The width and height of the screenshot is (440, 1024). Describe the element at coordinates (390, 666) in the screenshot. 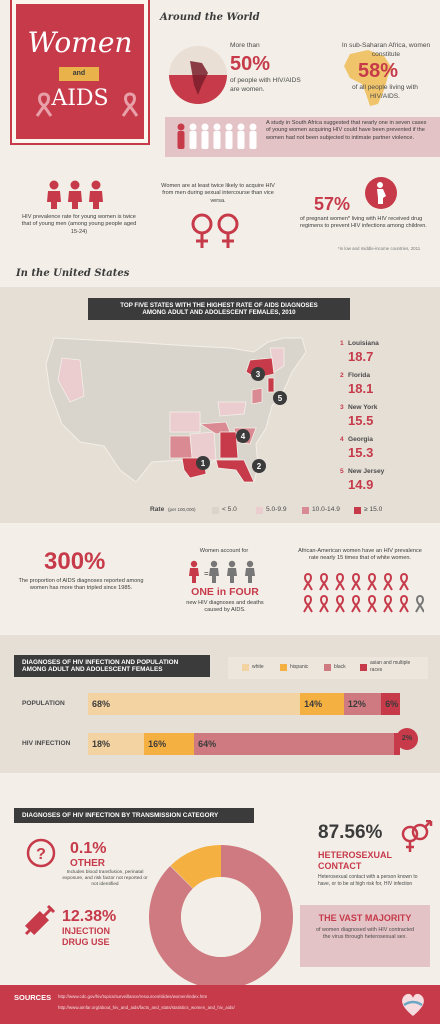

I see `legend-label: asian and multiple races` at that location.